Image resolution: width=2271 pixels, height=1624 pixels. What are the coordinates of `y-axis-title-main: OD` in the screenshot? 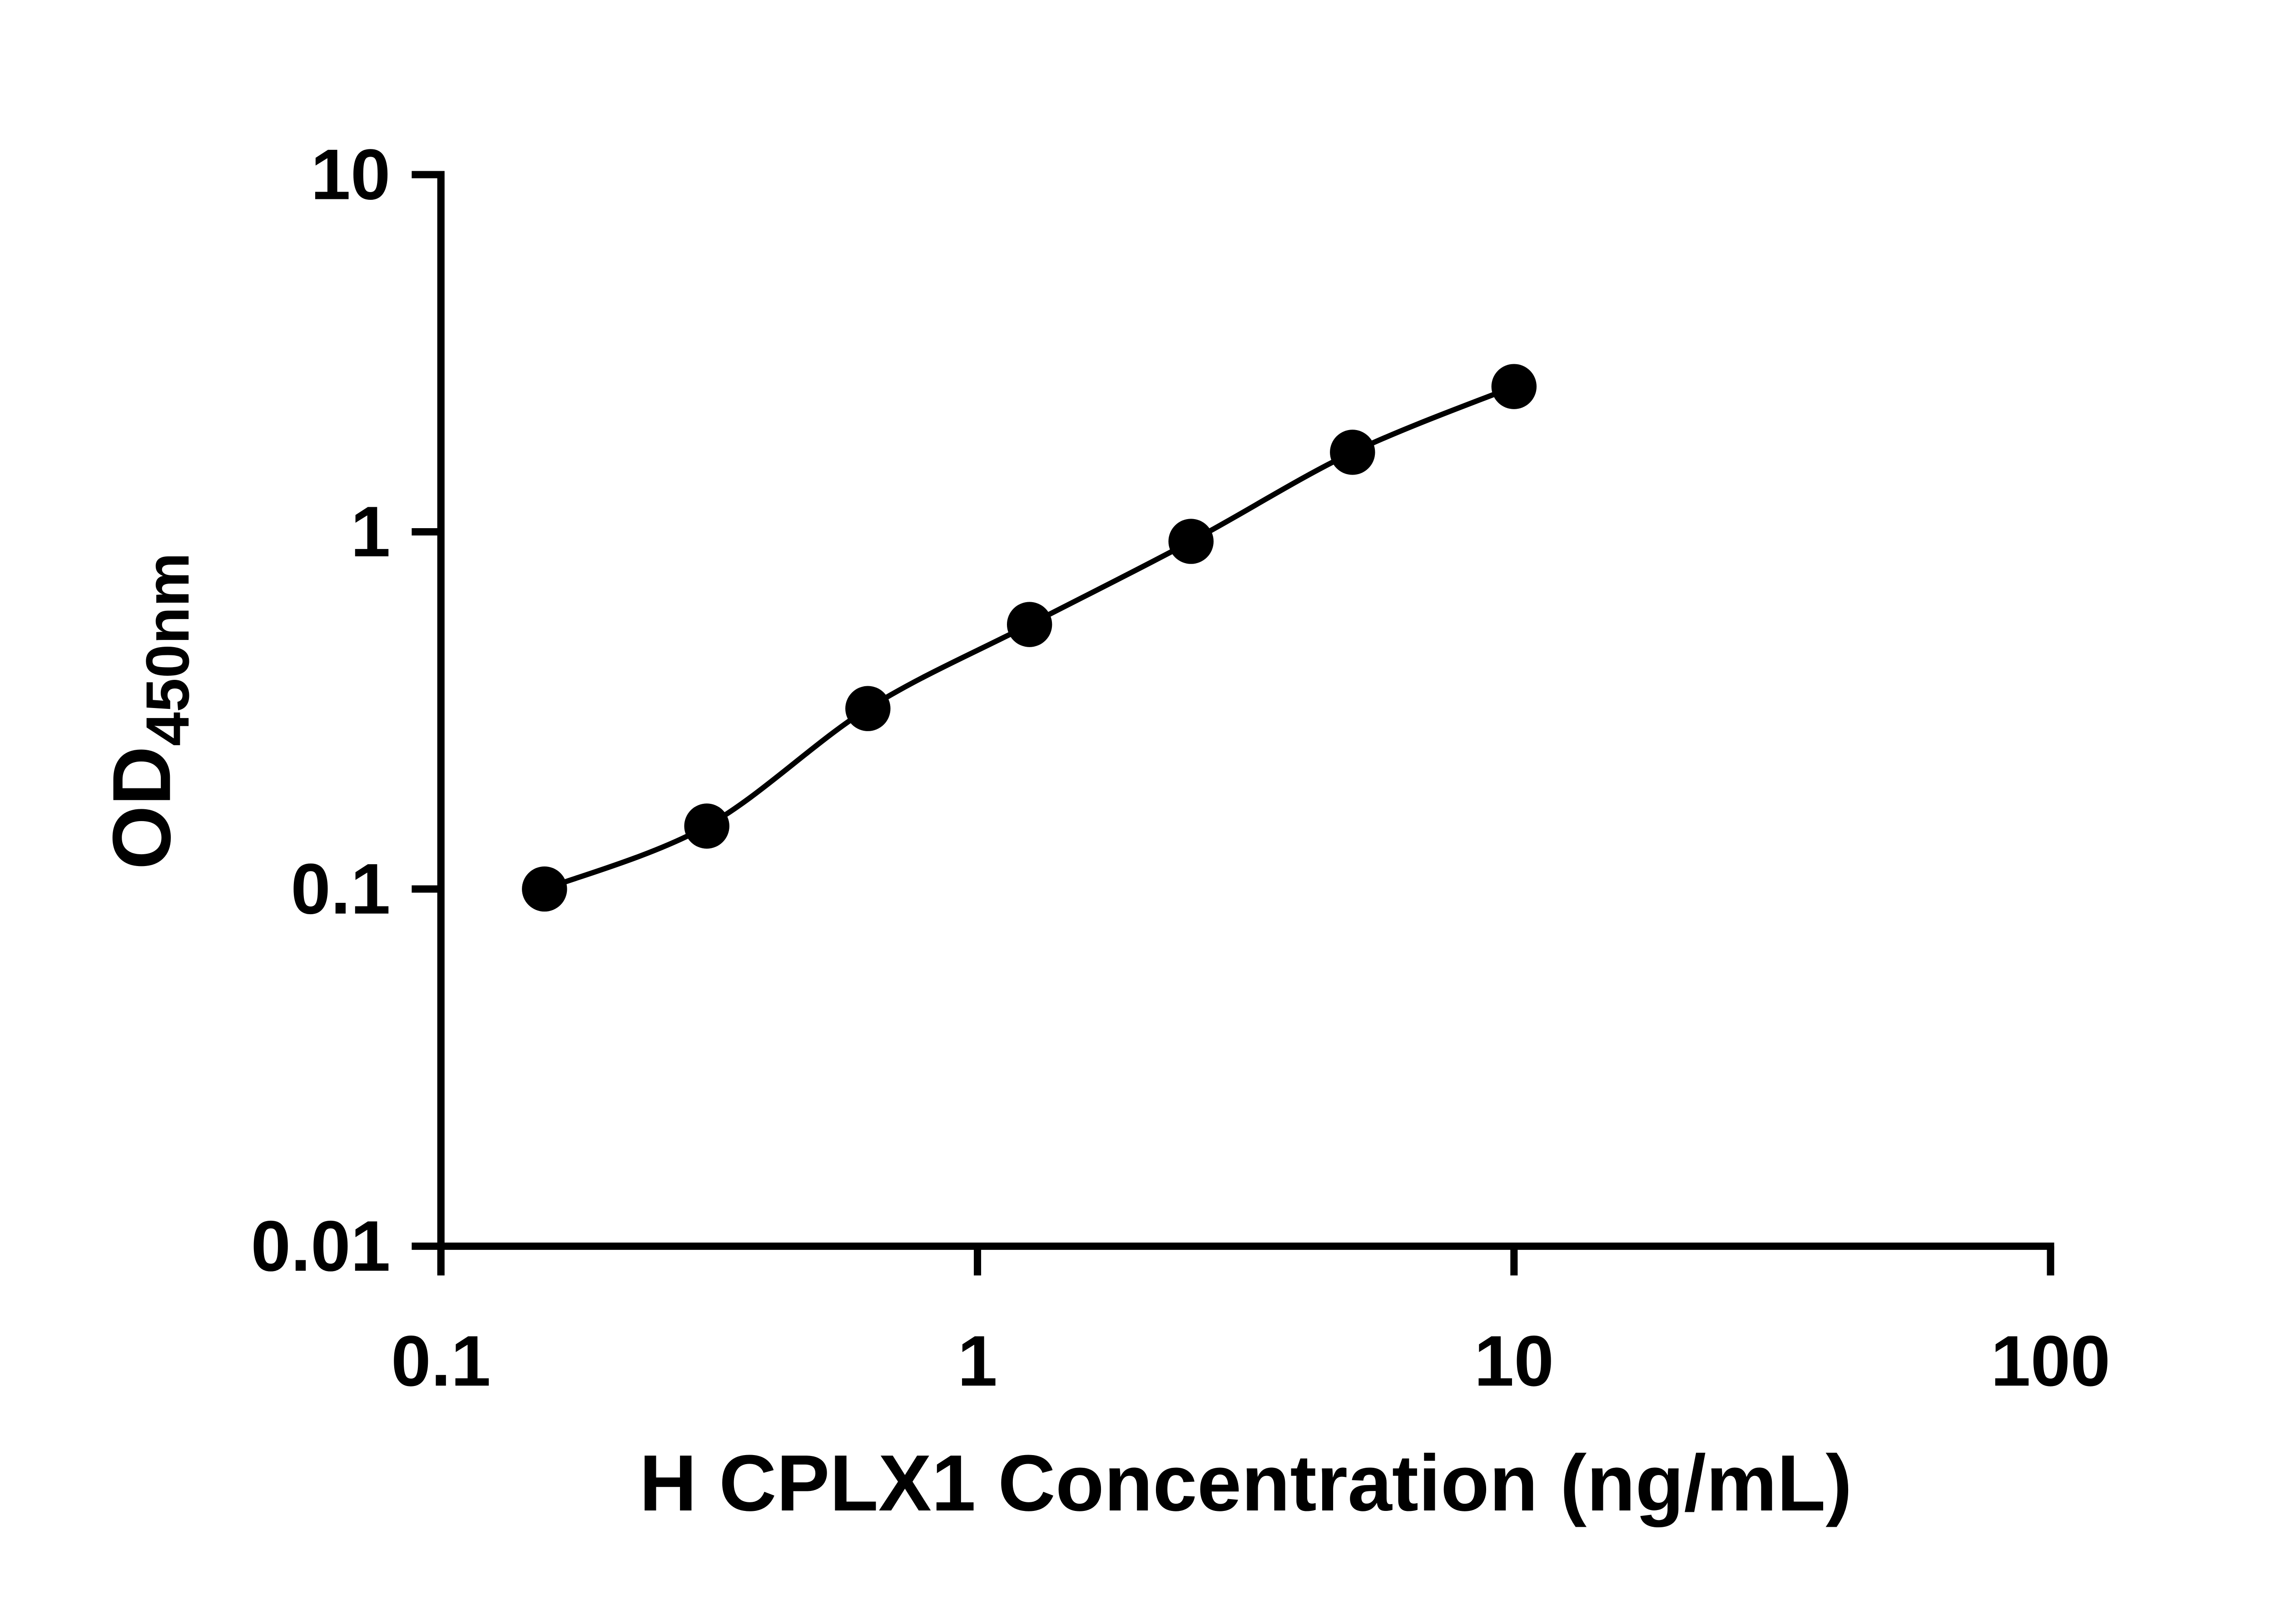 It's located at (142, 808).